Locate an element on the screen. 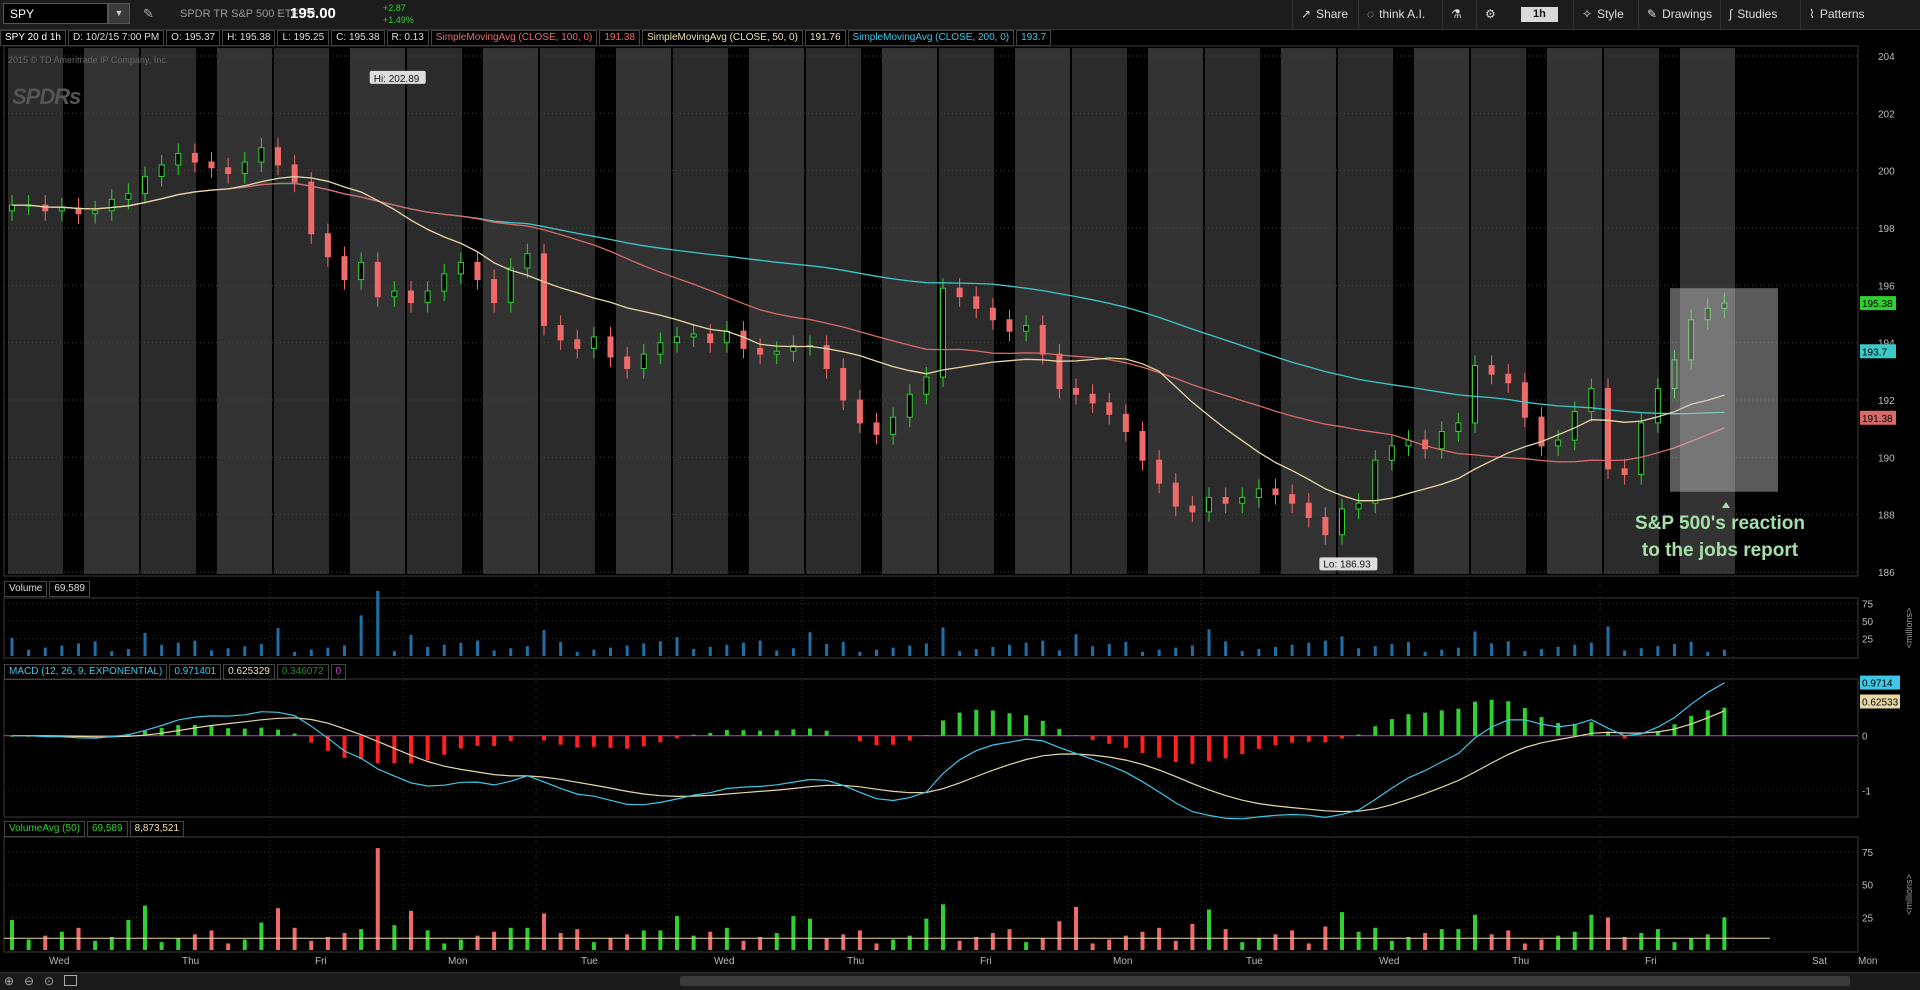  macd-label: MACD (12, 26, 9, EXPONENTIAL) is located at coordinates (85, 672).